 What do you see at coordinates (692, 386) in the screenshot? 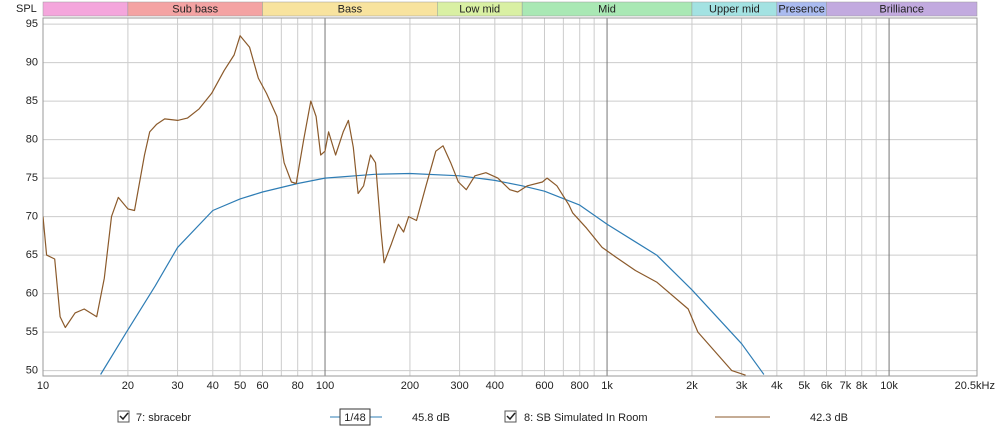
I see `x-tick-label: 2k` at bounding box center [692, 386].